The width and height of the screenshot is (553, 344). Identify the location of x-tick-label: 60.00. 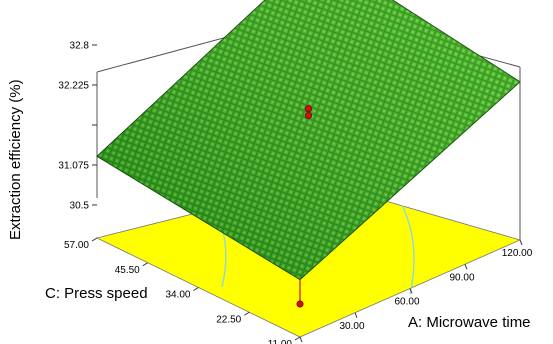
(406, 302).